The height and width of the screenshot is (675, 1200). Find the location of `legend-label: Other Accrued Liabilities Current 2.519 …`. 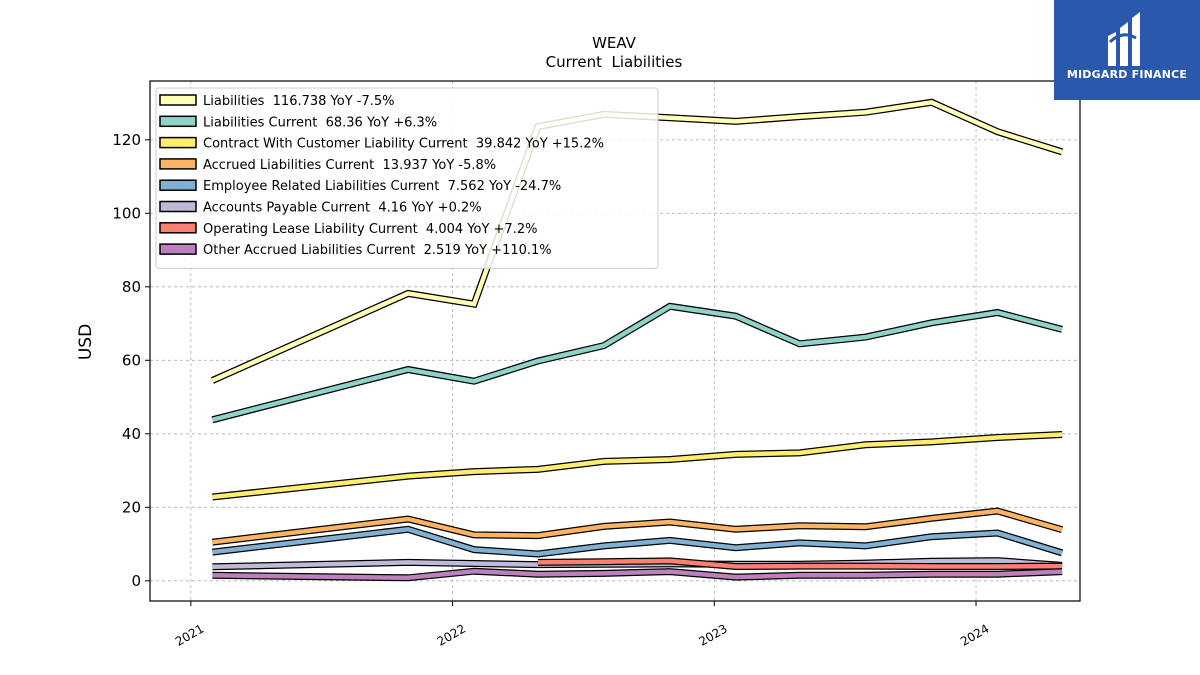

legend-label: Other Accrued Liabilities Current 2.519 … is located at coordinates (377, 250).